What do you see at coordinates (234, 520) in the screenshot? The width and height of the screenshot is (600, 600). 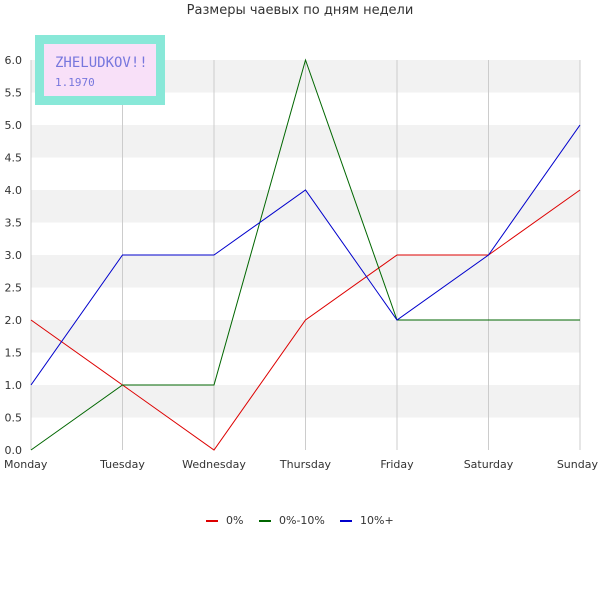 I see `legend-label: 0%` at bounding box center [234, 520].